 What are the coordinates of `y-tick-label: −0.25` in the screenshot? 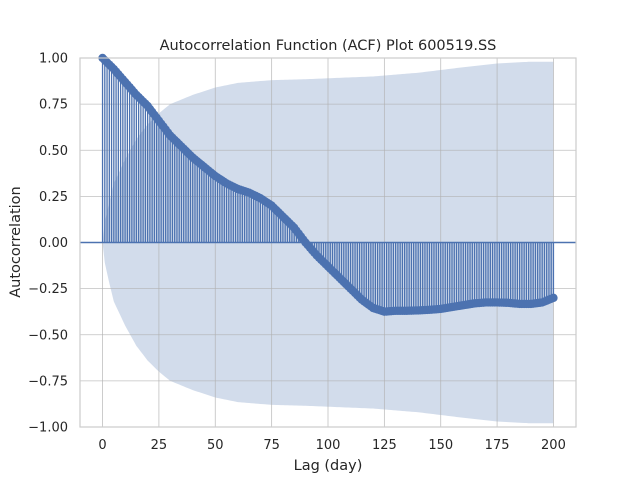 It's located at (48, 289).